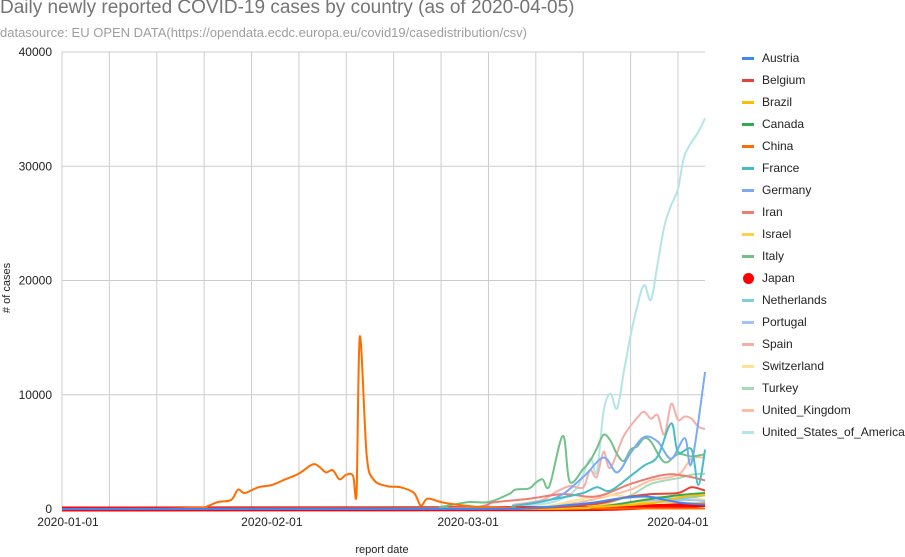 Image resolution: width=905 pixels, height=557 pixels. Describe the element at coordinates (36, 52) in the screenshot. I see `y-tick-label: 40000` at that location.